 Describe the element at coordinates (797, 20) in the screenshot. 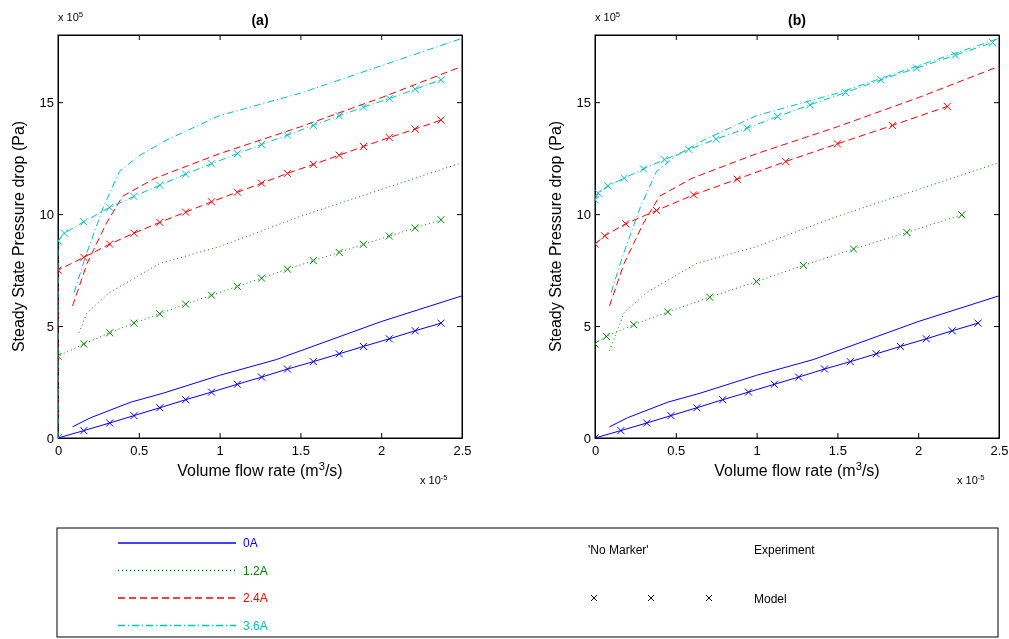

I see `chart-title: (b)` at that location.